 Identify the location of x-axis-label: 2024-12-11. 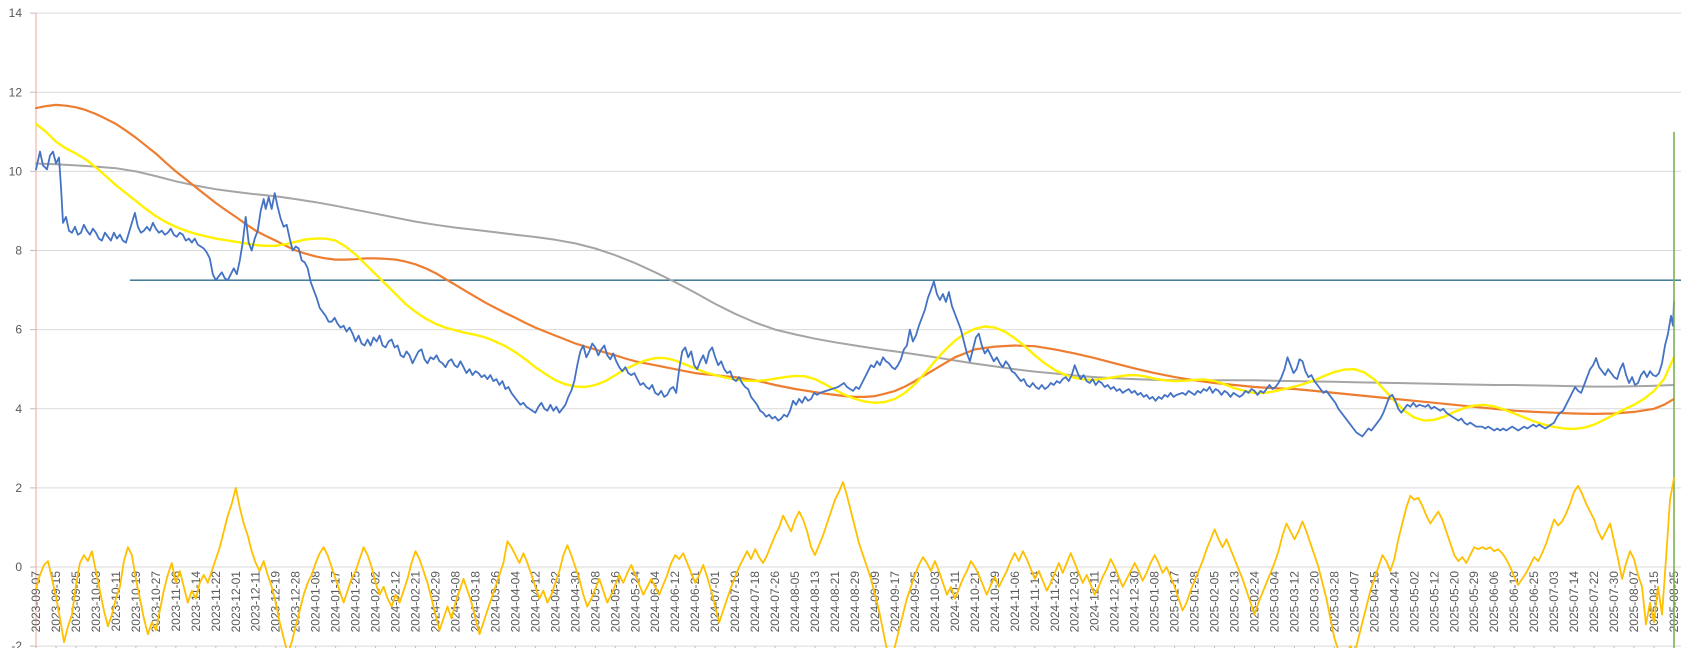
(1095, 601).